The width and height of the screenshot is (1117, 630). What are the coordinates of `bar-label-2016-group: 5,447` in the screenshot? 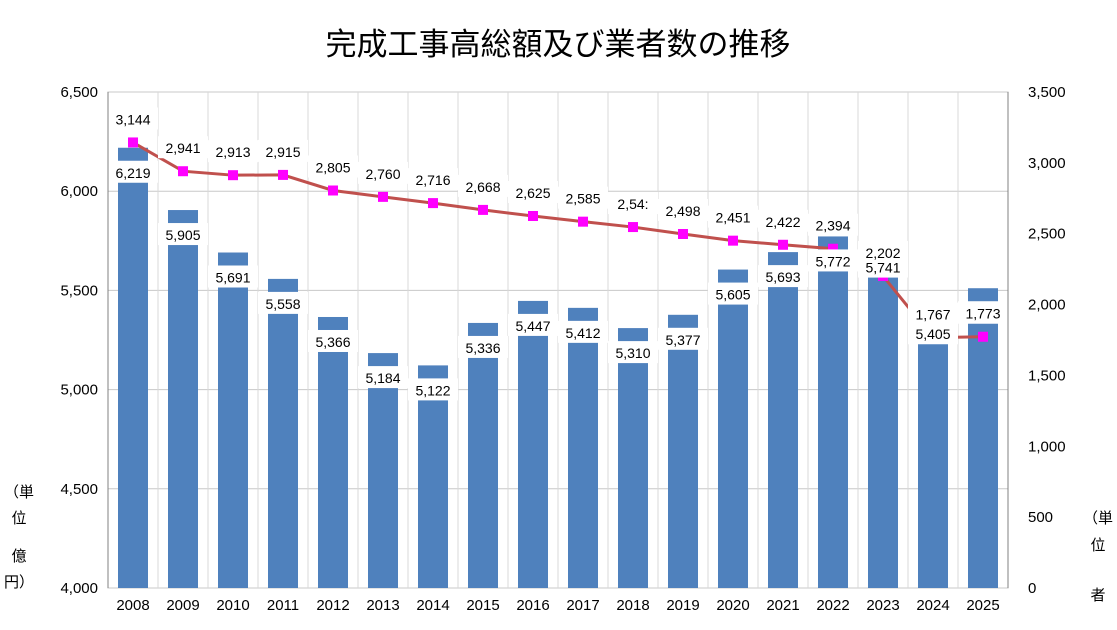 It's located at (533, 324).